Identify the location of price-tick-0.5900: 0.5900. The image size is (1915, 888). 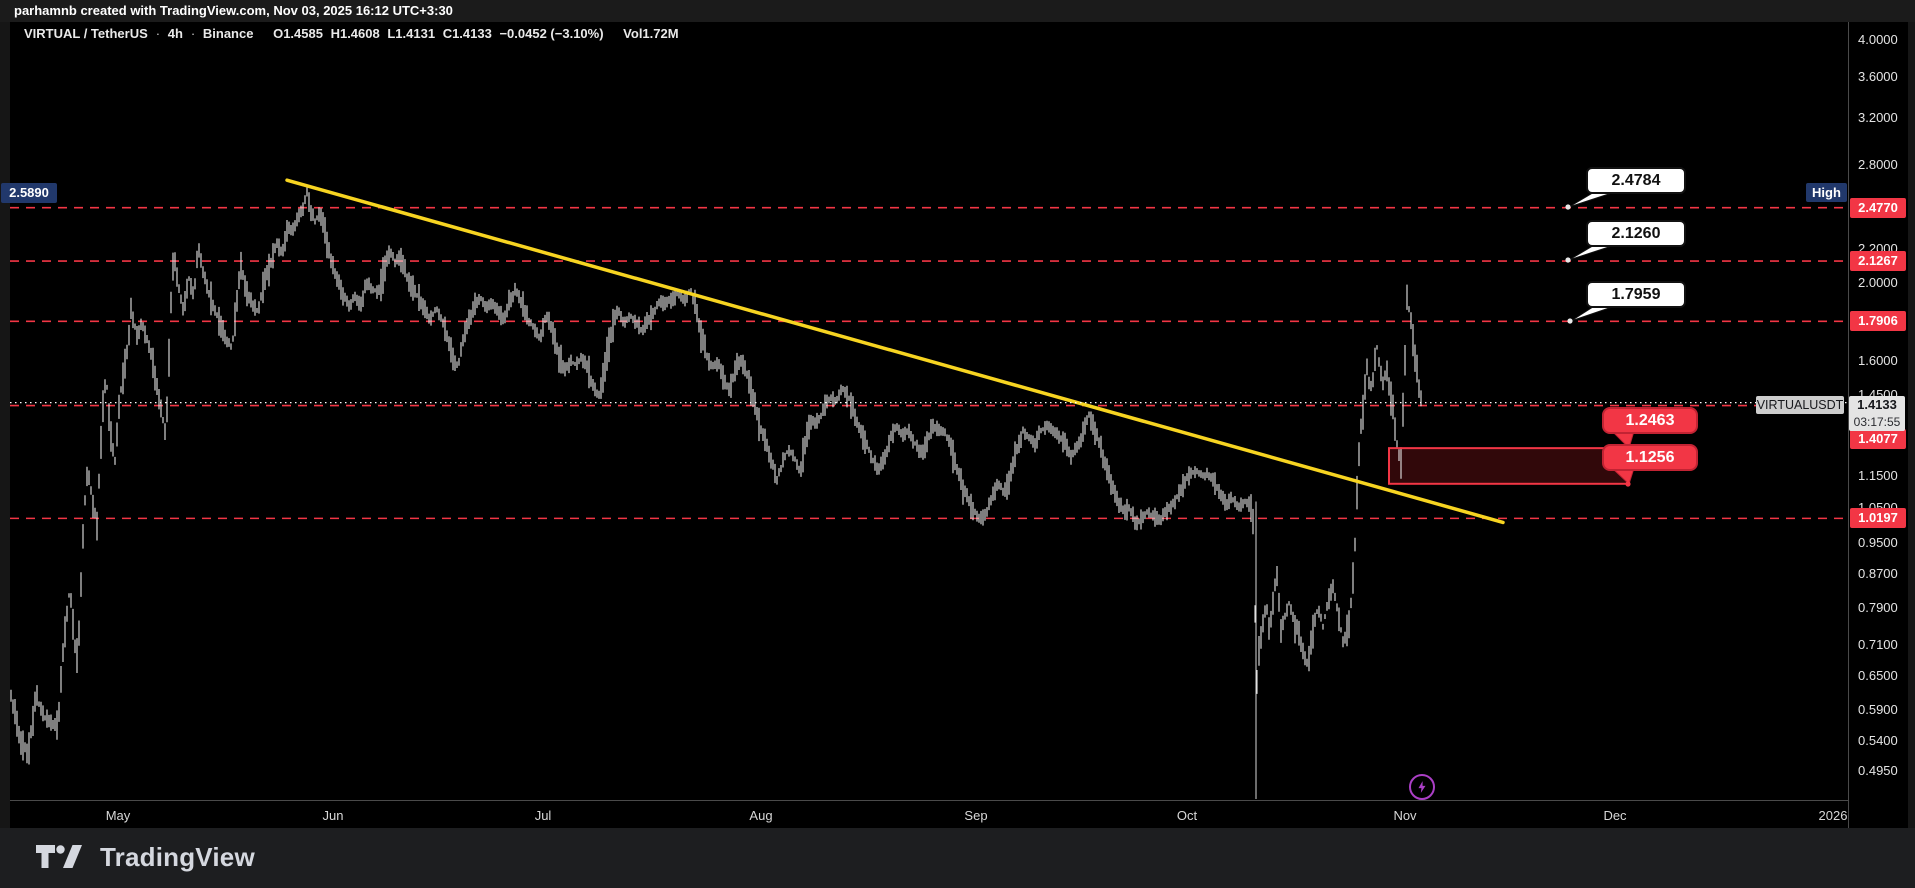
(1878, 709).